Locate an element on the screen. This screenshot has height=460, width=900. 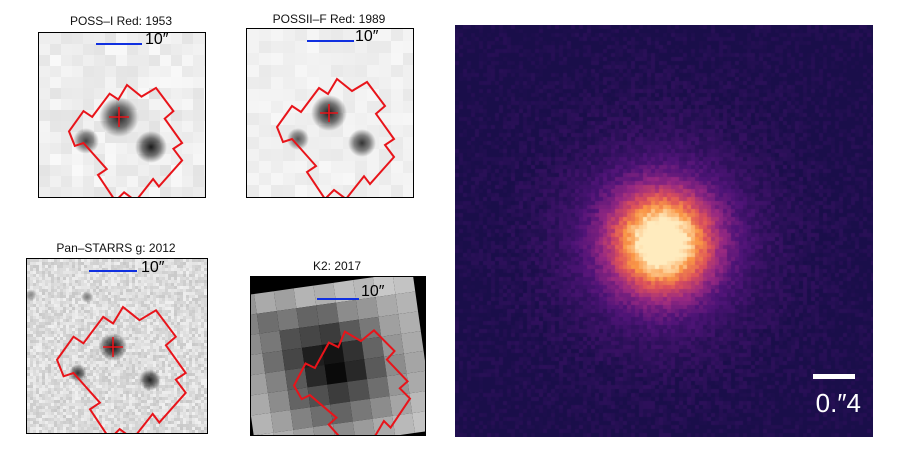
panel-title-poss1: POSS–I Red: 1953 is located at coordinates (121, 21).